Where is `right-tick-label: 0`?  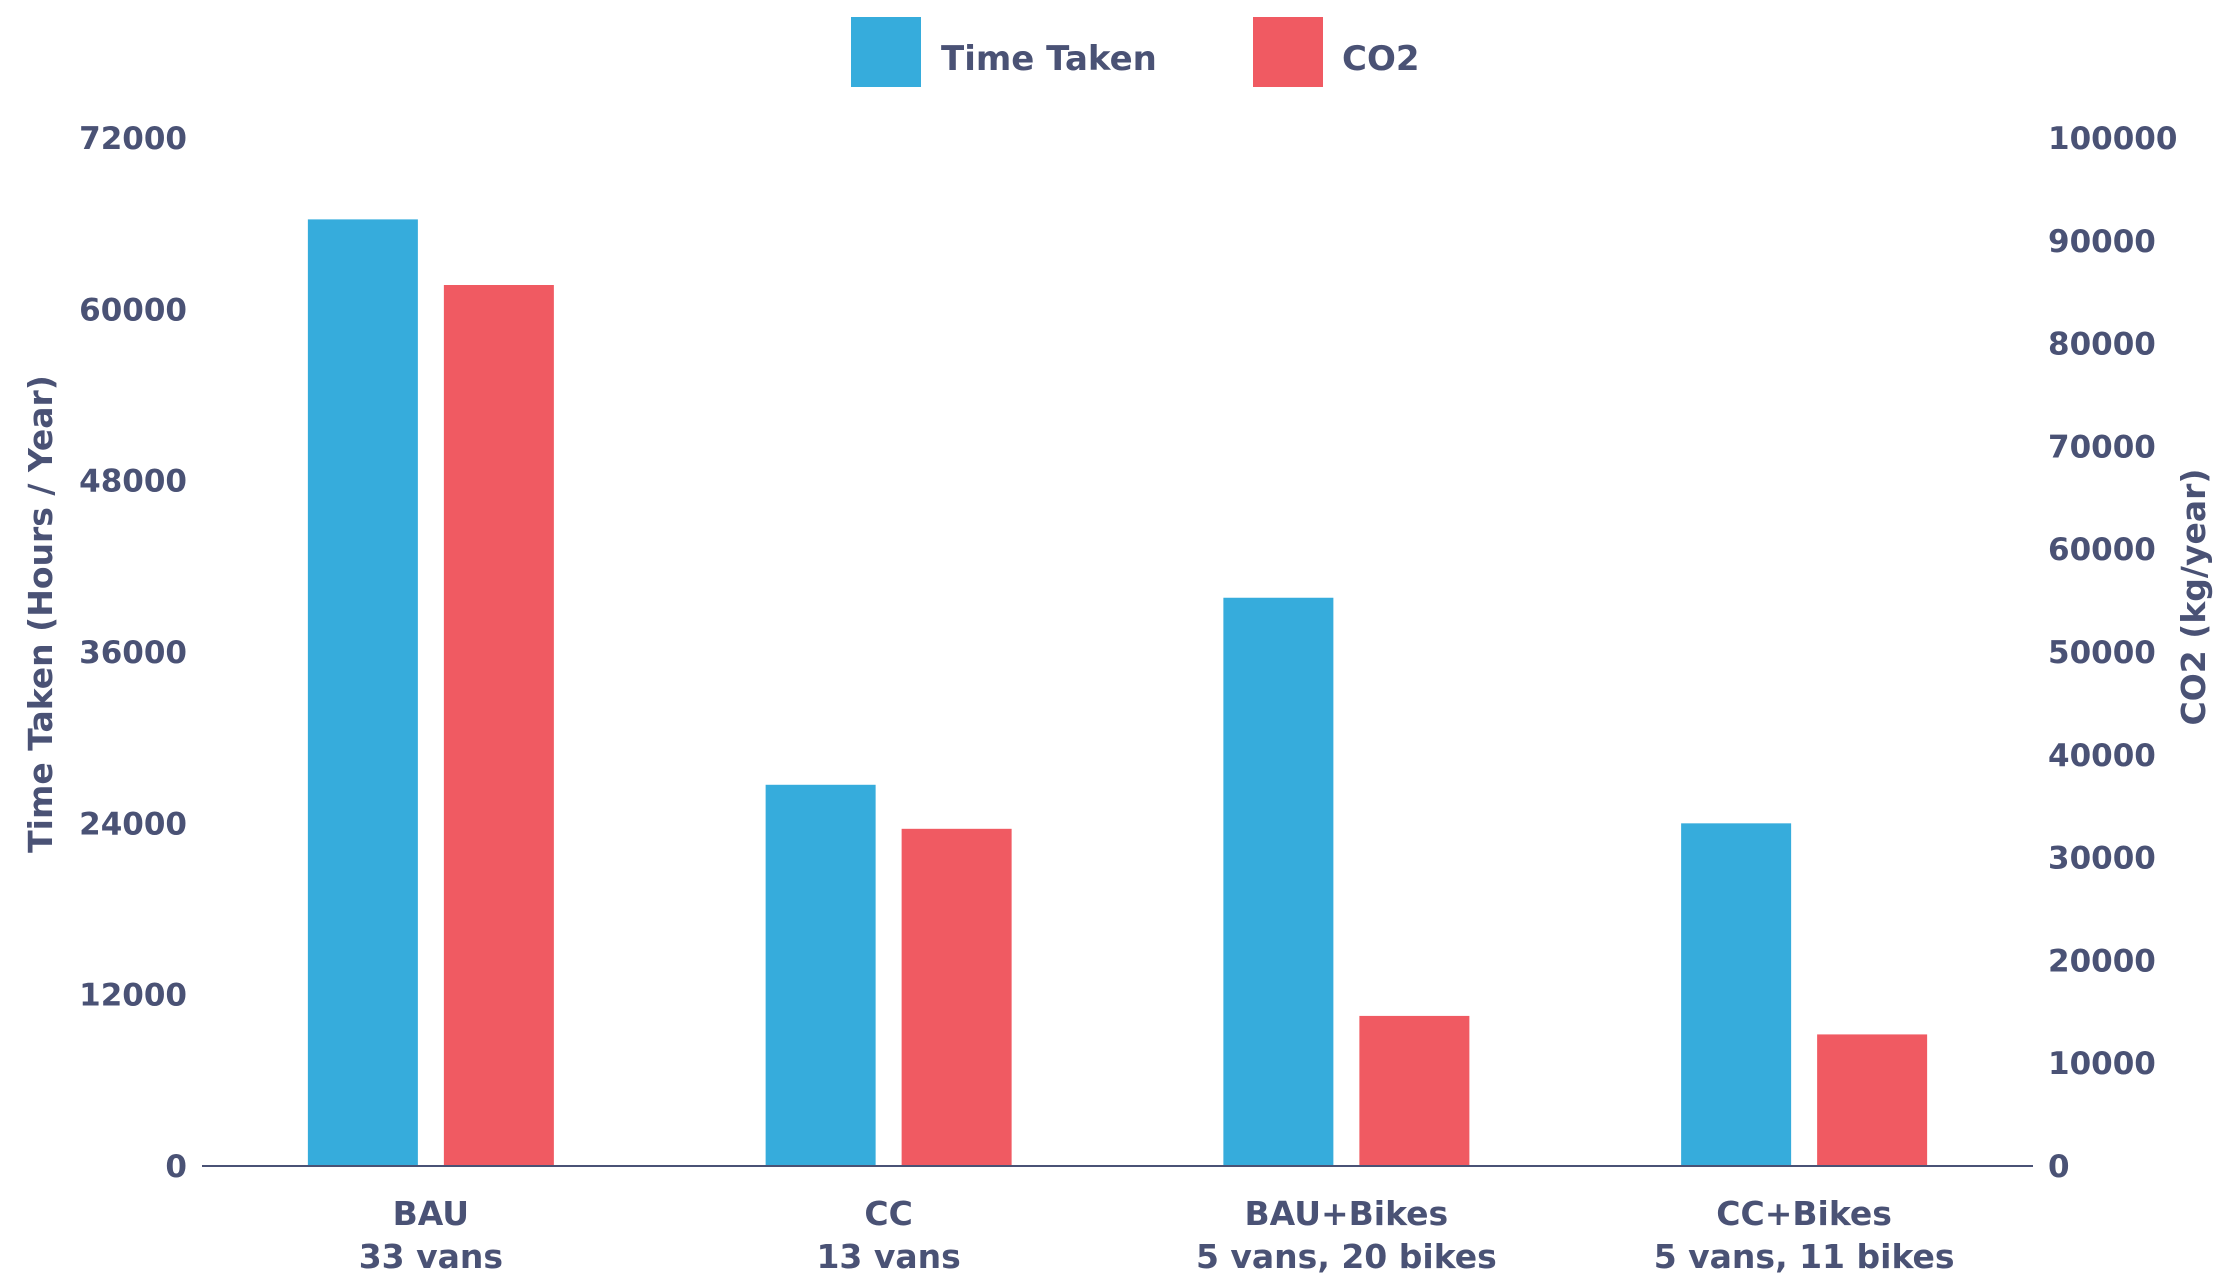
right-tick-label: 0 is located at coordinates (2059, 1167).